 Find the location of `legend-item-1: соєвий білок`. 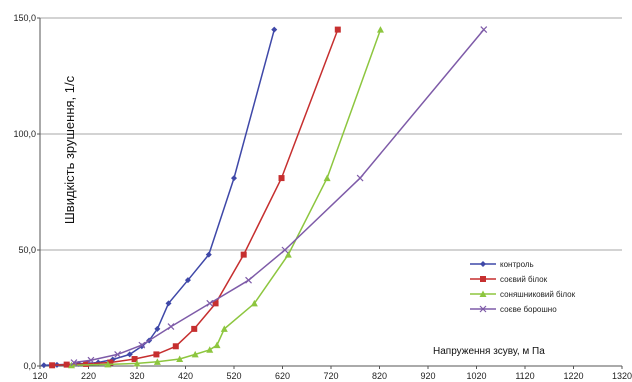

legend-item-1: соєвий білок is located at coordinates (509, 279).